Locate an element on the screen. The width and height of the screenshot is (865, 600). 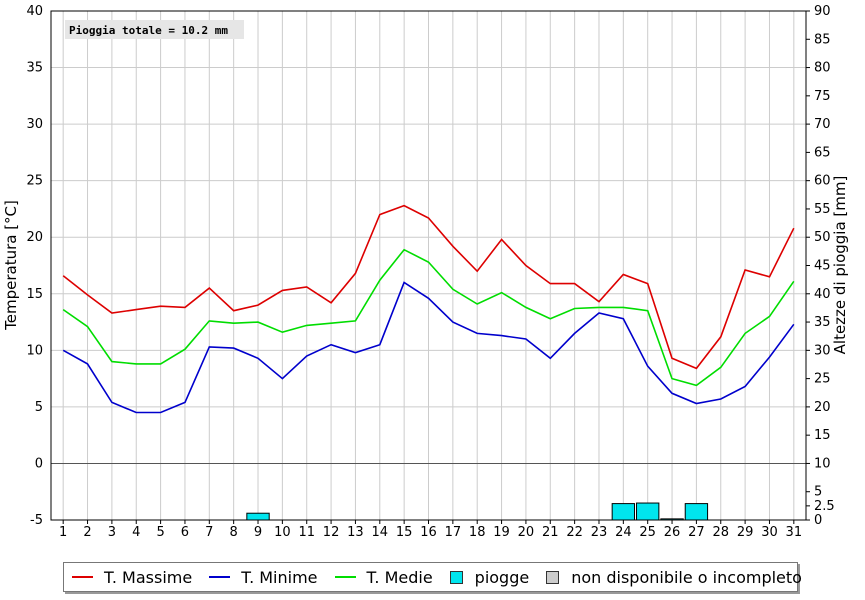
legend-label: non disponibile o incompleto is located at coordinates (686, 577).